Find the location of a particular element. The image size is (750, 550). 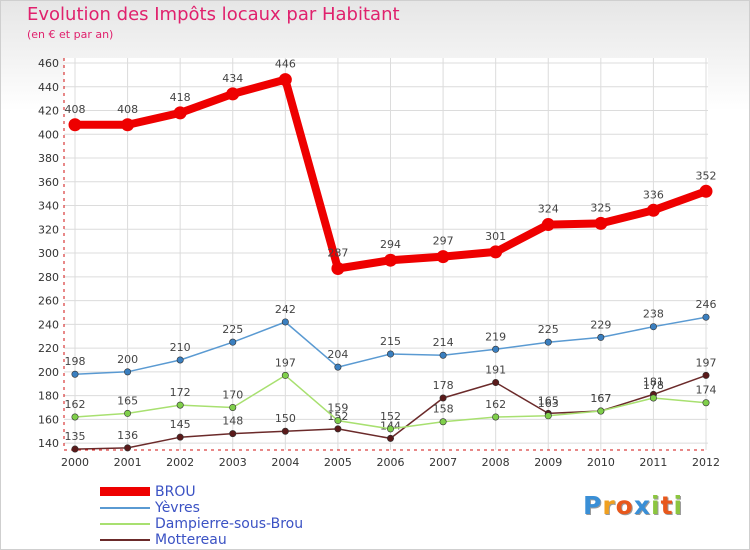

data-label-2: 162 is located at coordinates (495, 404).